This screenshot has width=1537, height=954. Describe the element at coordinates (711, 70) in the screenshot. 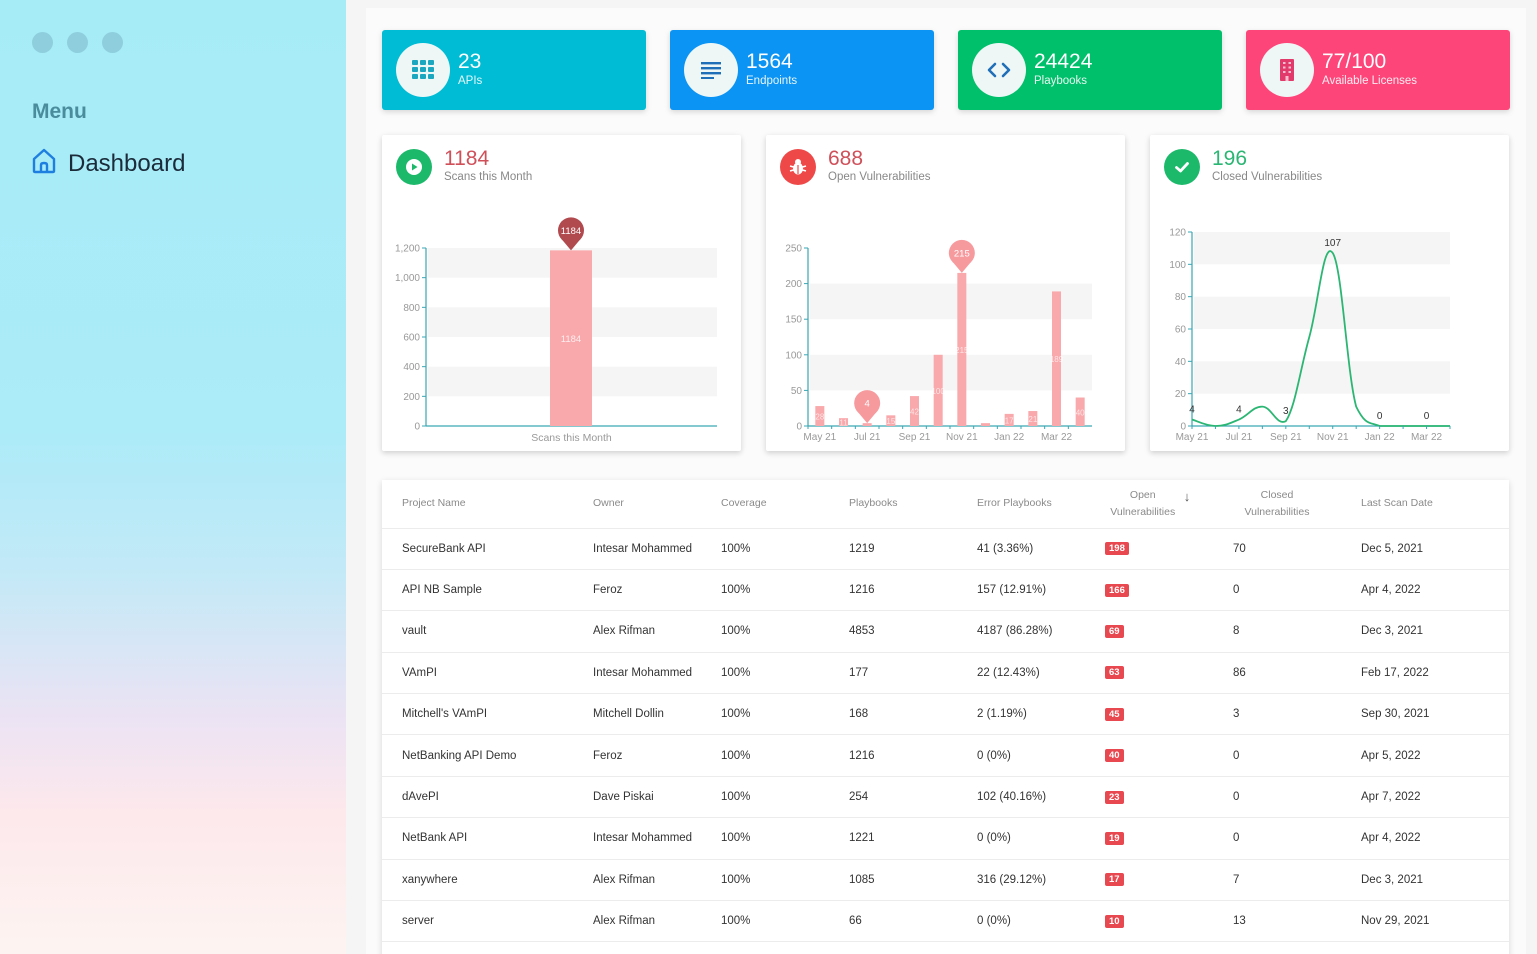

I see `list-icon` at that location.